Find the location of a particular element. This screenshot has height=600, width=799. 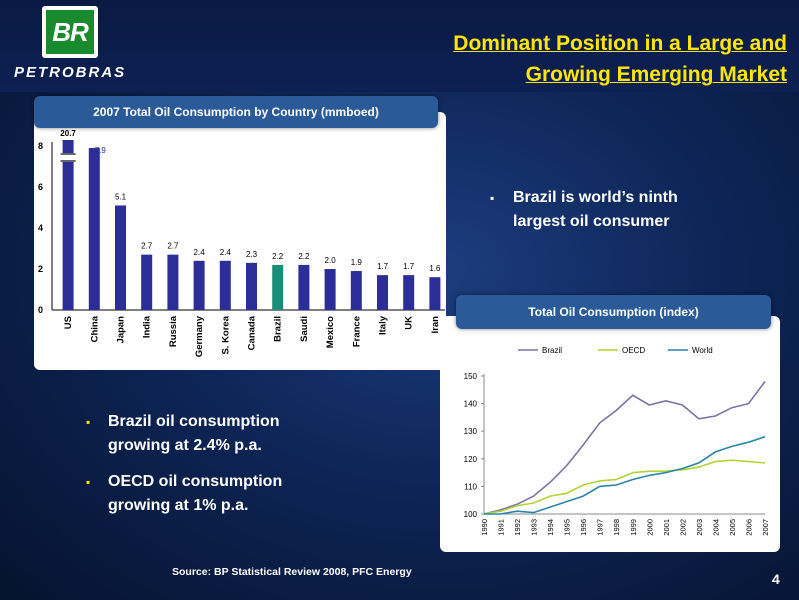

page-number: 4 is located at coordinates (776, 579).